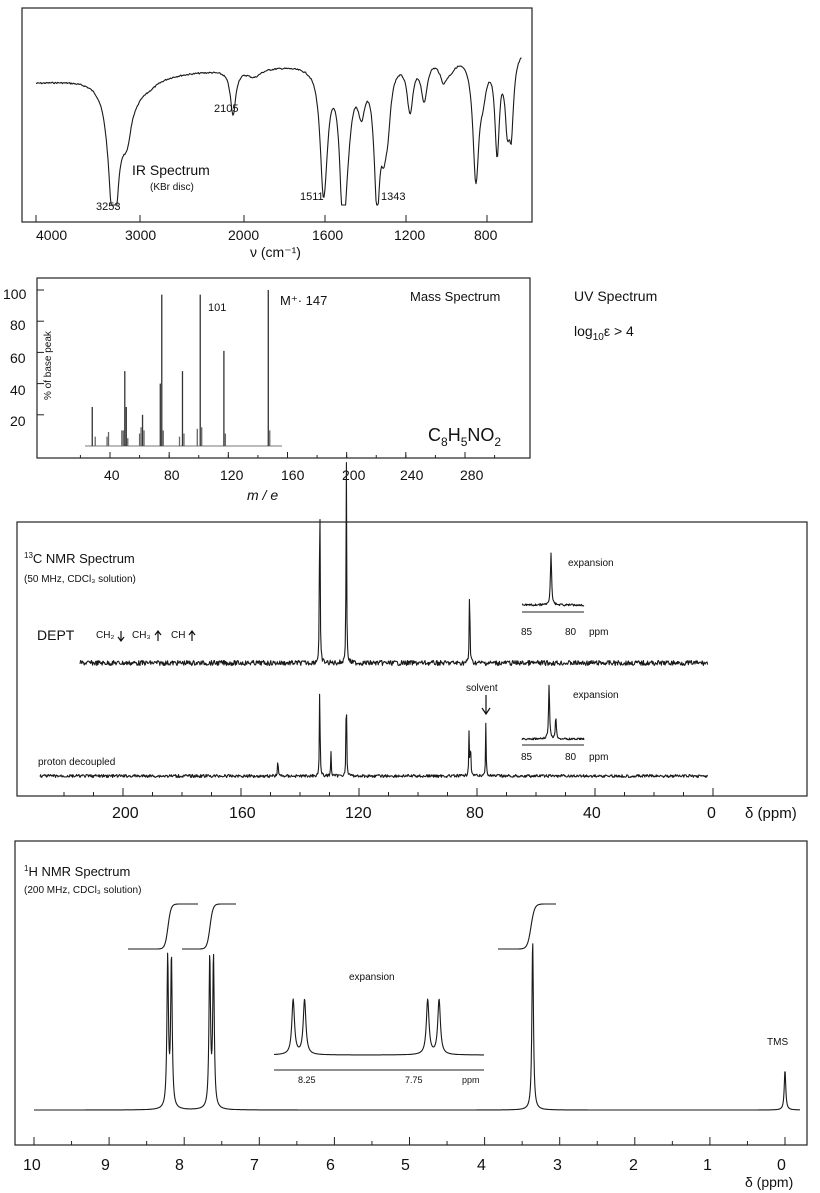 The width and height of the screenshot is (820, 1193). Describe the element at coordinates (32, 1165) in the screenshot. I see `h1-tick-label: 10` at that location.